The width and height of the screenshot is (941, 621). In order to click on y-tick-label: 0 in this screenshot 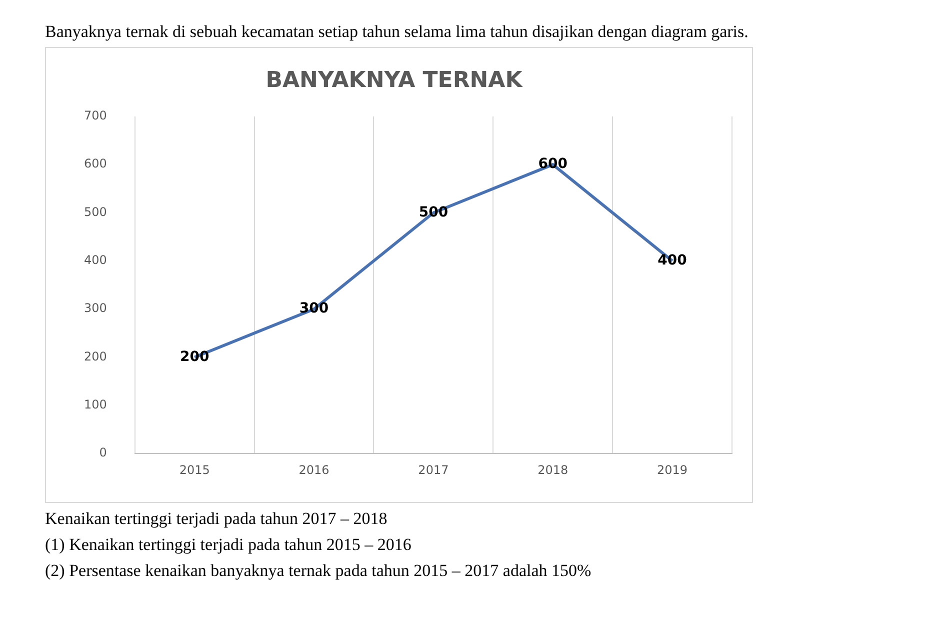, I will do `click(103, 453)`.